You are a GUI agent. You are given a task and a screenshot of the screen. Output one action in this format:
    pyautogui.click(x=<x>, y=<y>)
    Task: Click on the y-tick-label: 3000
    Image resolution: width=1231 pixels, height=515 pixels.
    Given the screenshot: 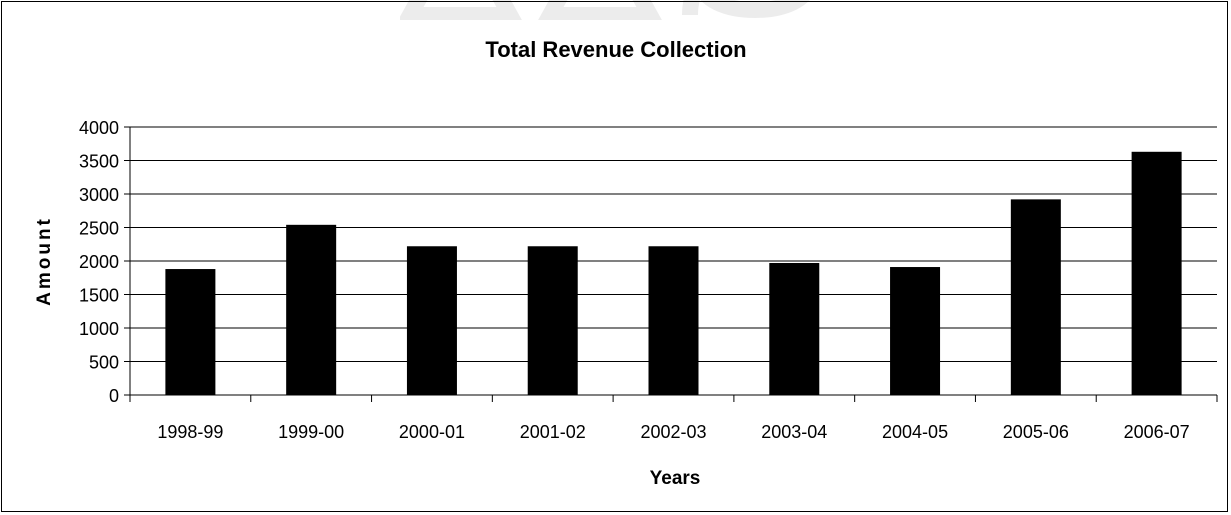 What is the action you would take?
    pyautogui.click(x=99, y=195)
    